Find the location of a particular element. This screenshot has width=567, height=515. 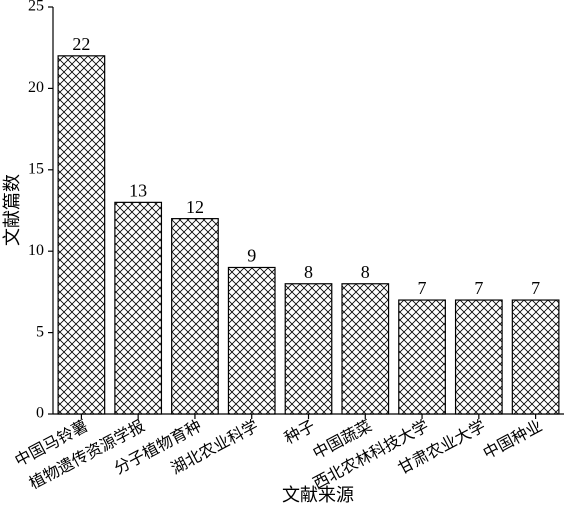

data-label: 22 is located at coordinates (81, 44).